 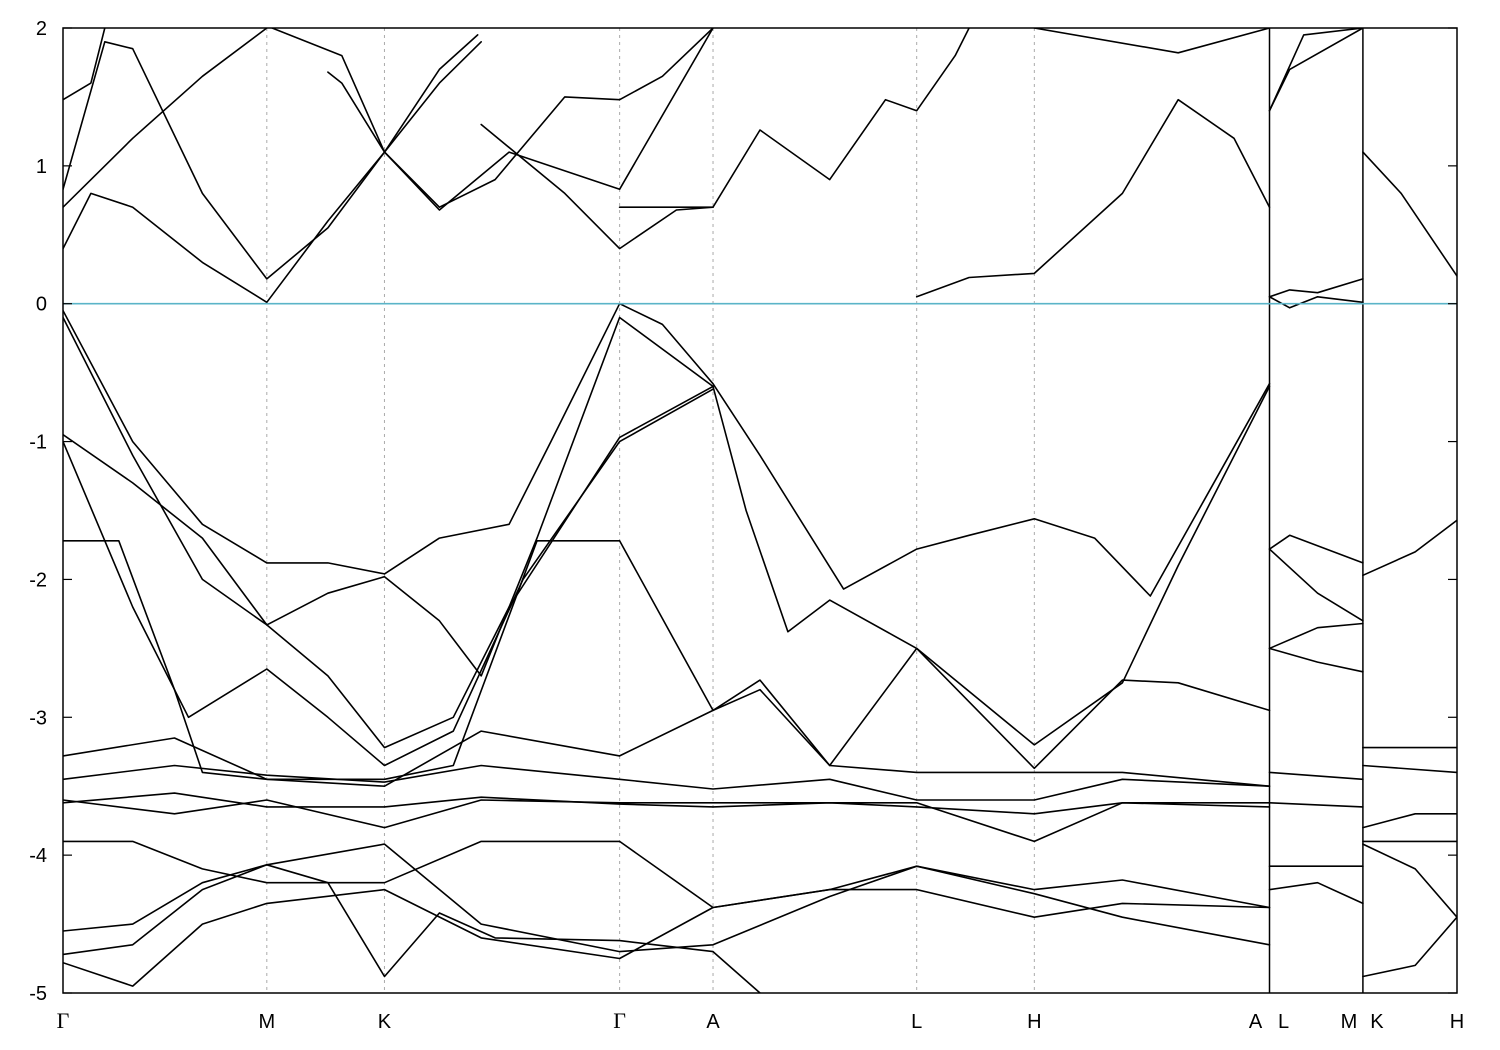 I want to click on y-tick-label: 2, so click(x=41, y=29).